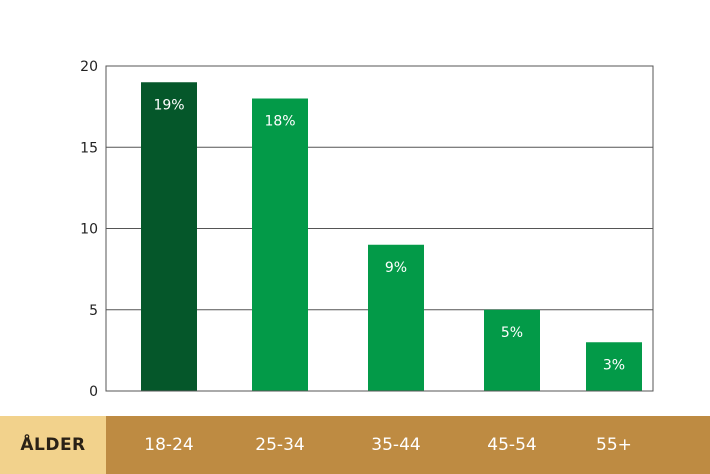 This screenshot has width=710, height=474. I want to click on y-axis-ticks: 0 5 10 15 20, so click(89, 229).